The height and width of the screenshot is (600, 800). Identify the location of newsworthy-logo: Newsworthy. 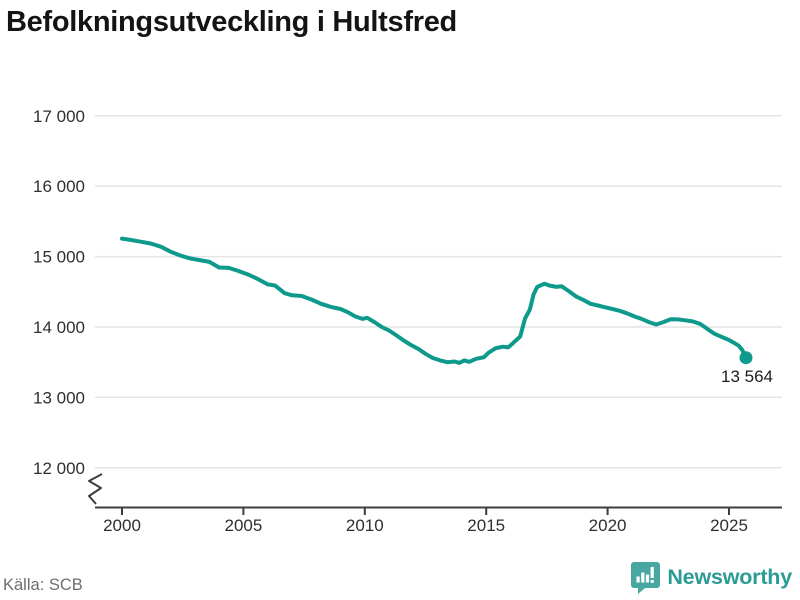
(711, 577).